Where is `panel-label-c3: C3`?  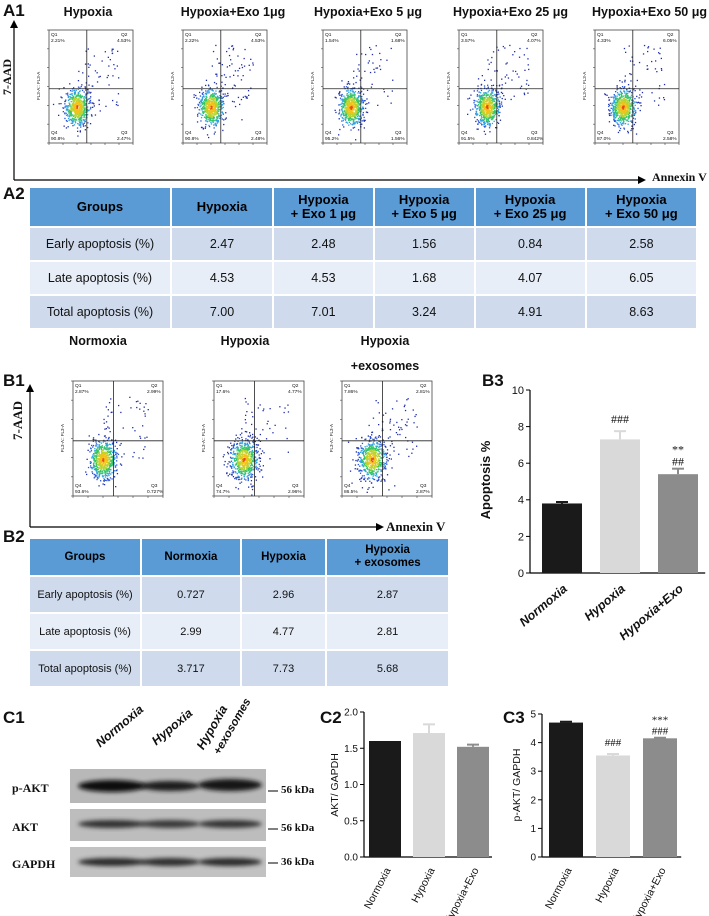
panel-label-c3: C3 is located at coordinates (514, 717).